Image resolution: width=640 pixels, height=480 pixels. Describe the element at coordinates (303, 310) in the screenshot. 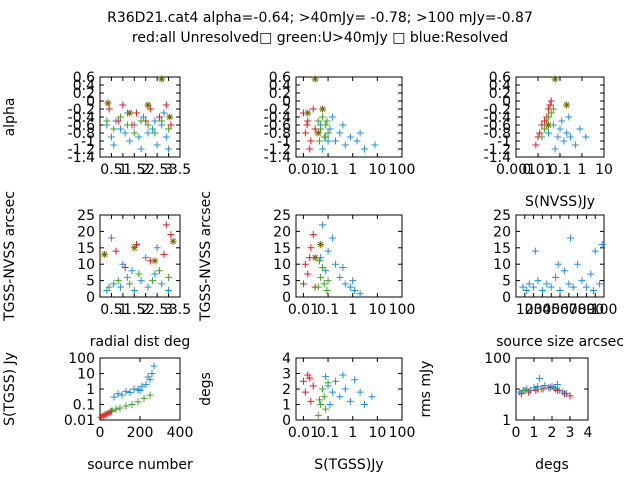

I see `x-tick-label: 0.01` at that location.